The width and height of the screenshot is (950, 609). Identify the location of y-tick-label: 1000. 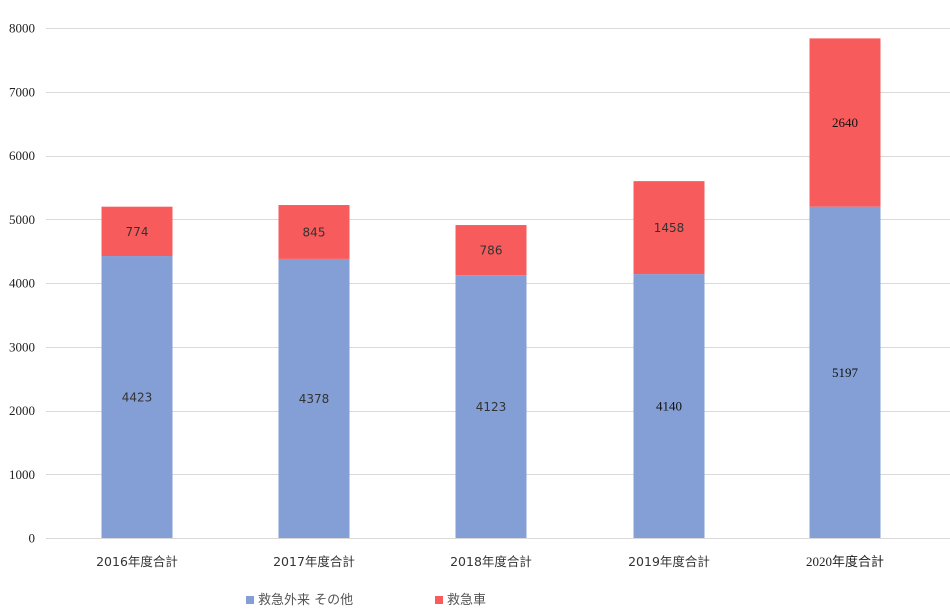
(22, 474).